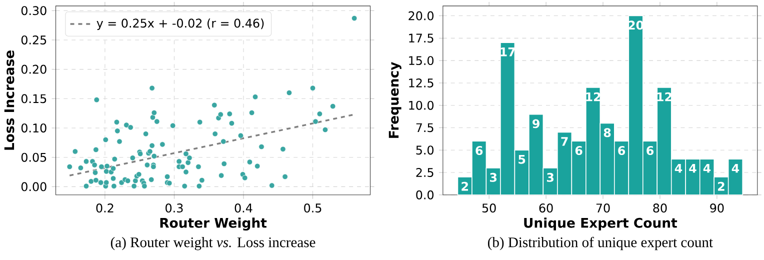 The width and height of the screenshot is (764, 260). Describe the element at coordinates (717, 207) in the screenshot. I see `x-tick-label: 90` at that location.